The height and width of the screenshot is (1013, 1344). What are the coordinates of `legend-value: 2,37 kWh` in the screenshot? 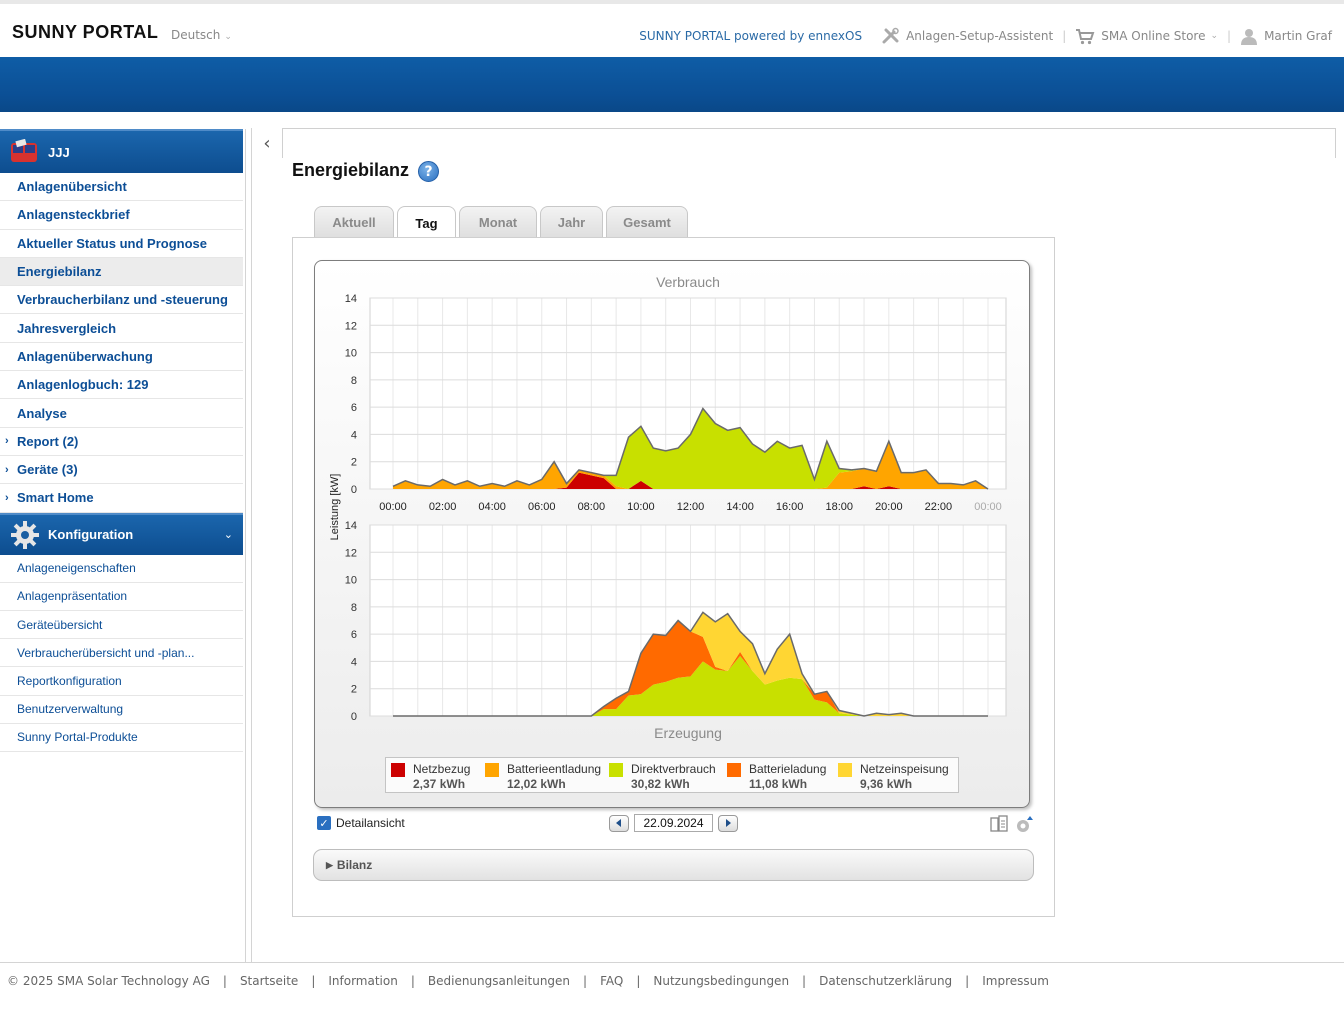 It's located at (439, 784).